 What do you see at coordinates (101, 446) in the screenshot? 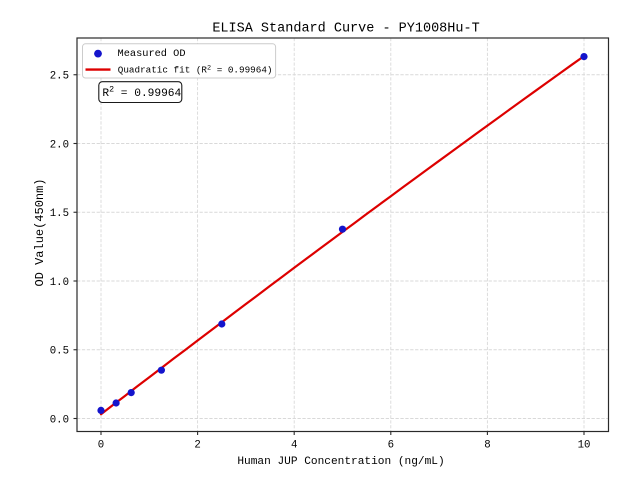
I see `svg-text: 0` at bounding box center [101, 446].